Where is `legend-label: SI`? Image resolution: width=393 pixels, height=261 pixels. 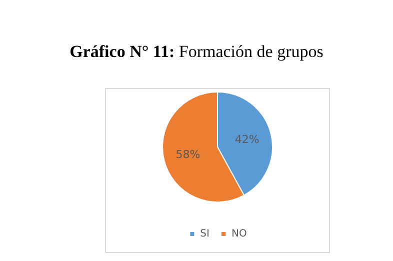
legend-label: SI is located at coordinates (205, 234).